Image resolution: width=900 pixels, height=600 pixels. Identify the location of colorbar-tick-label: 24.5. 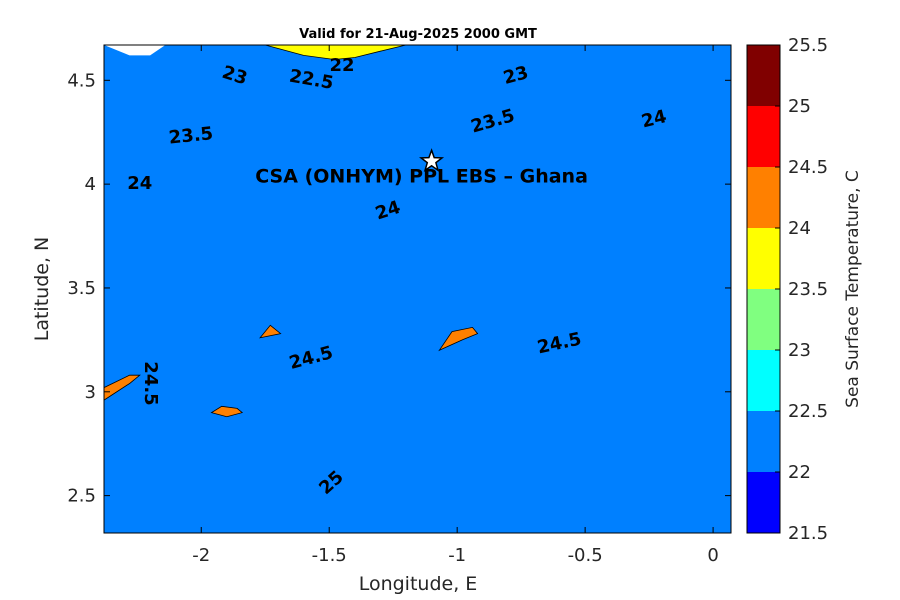
(808, 167).